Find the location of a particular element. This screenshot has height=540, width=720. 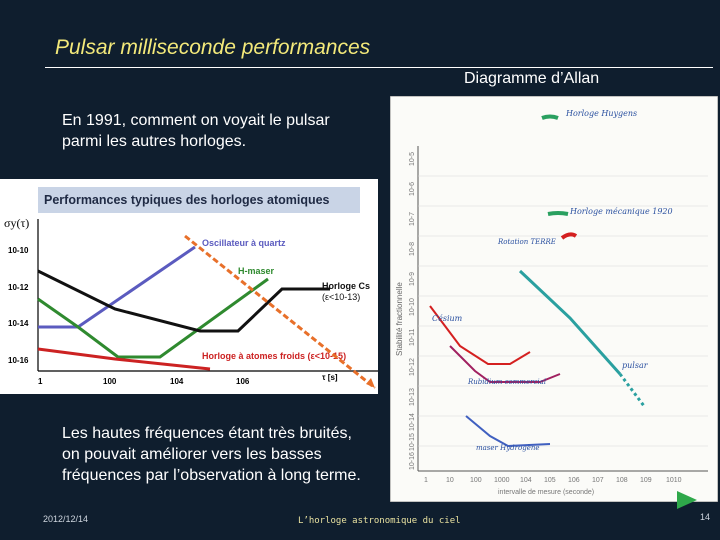

y-axis-label: σy(τ) is located at coordinates (16, 223).